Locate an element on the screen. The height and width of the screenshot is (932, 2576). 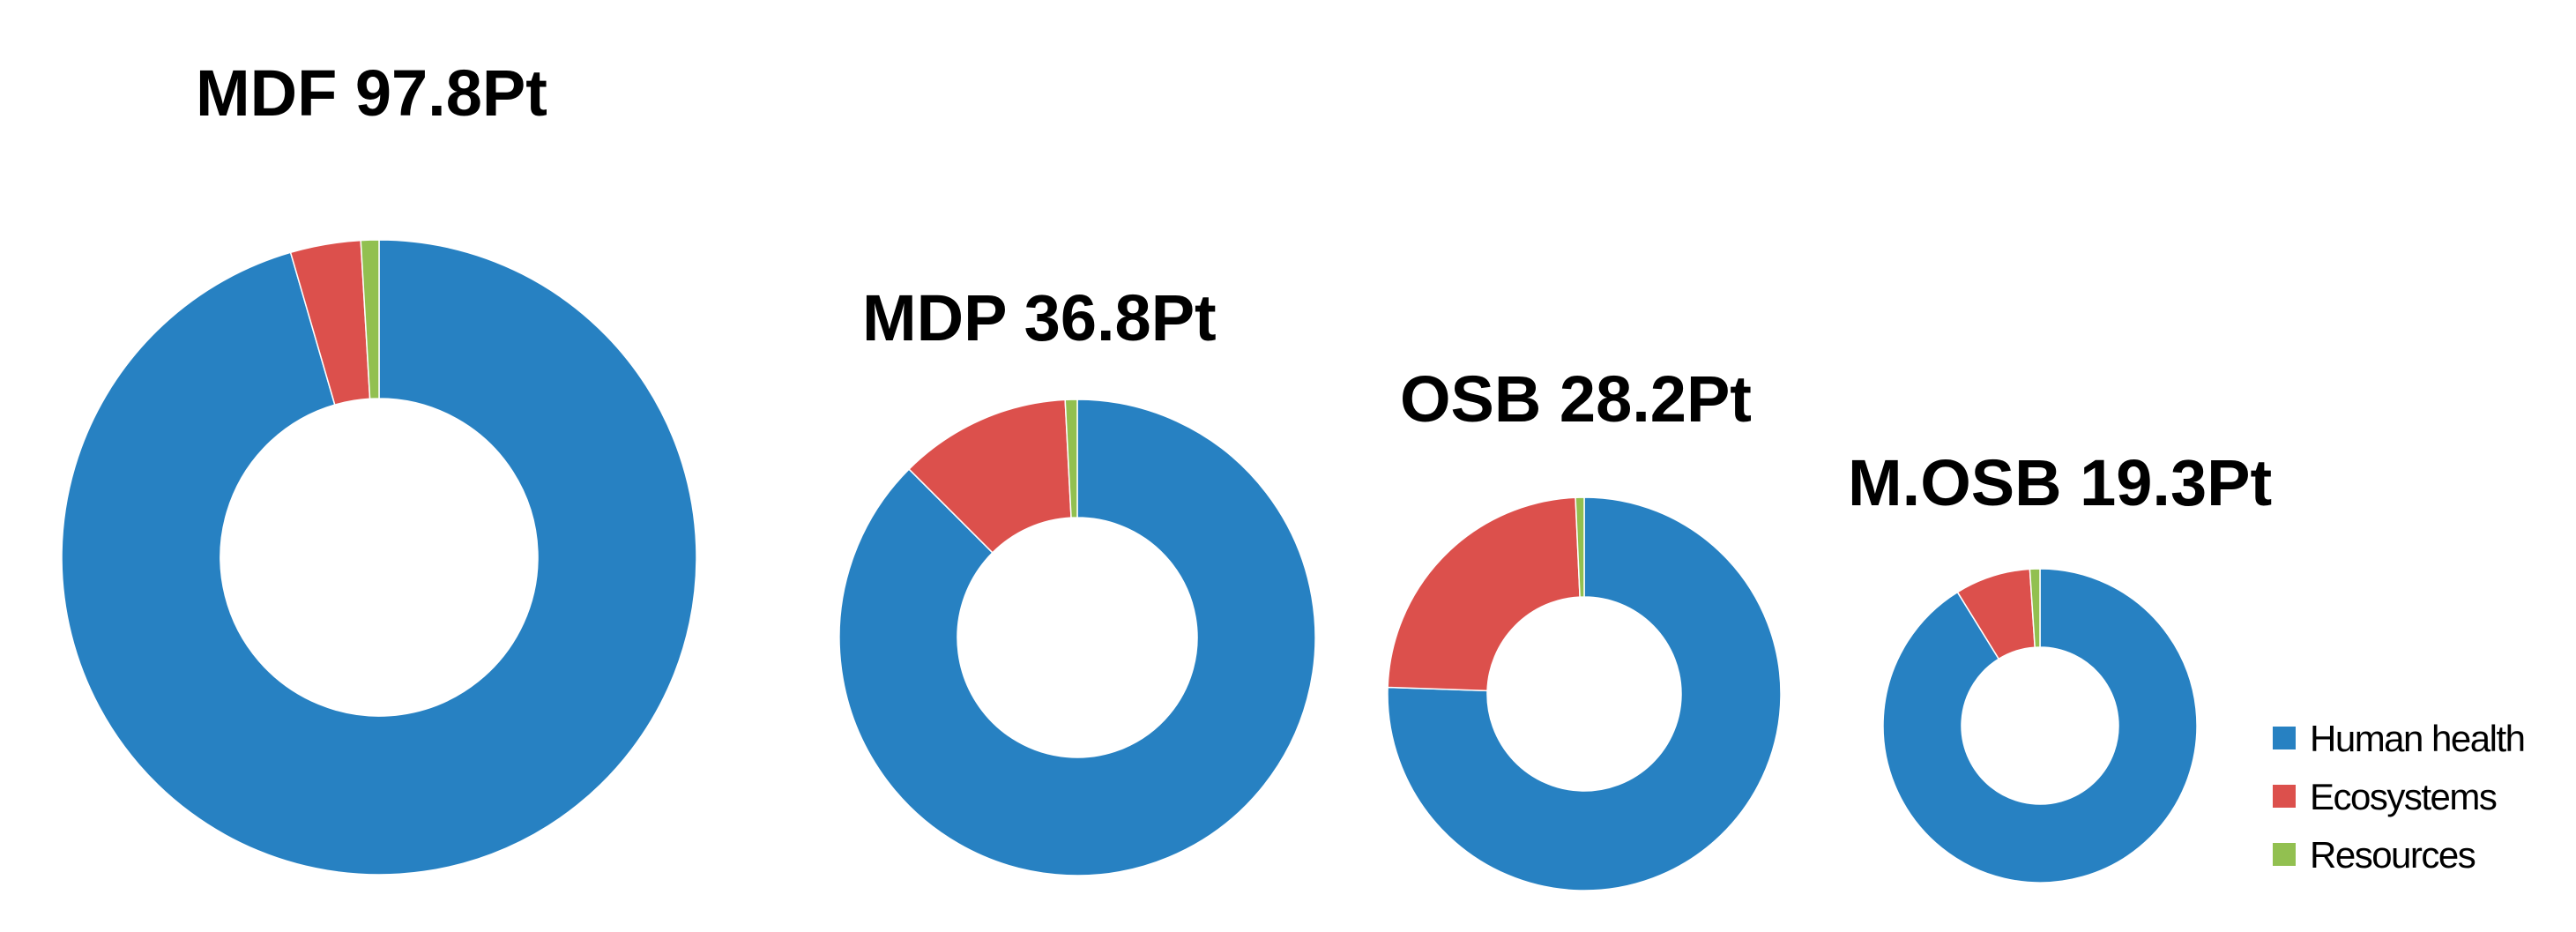
legend-swatch-resources is located at coordinates (2284, 855).